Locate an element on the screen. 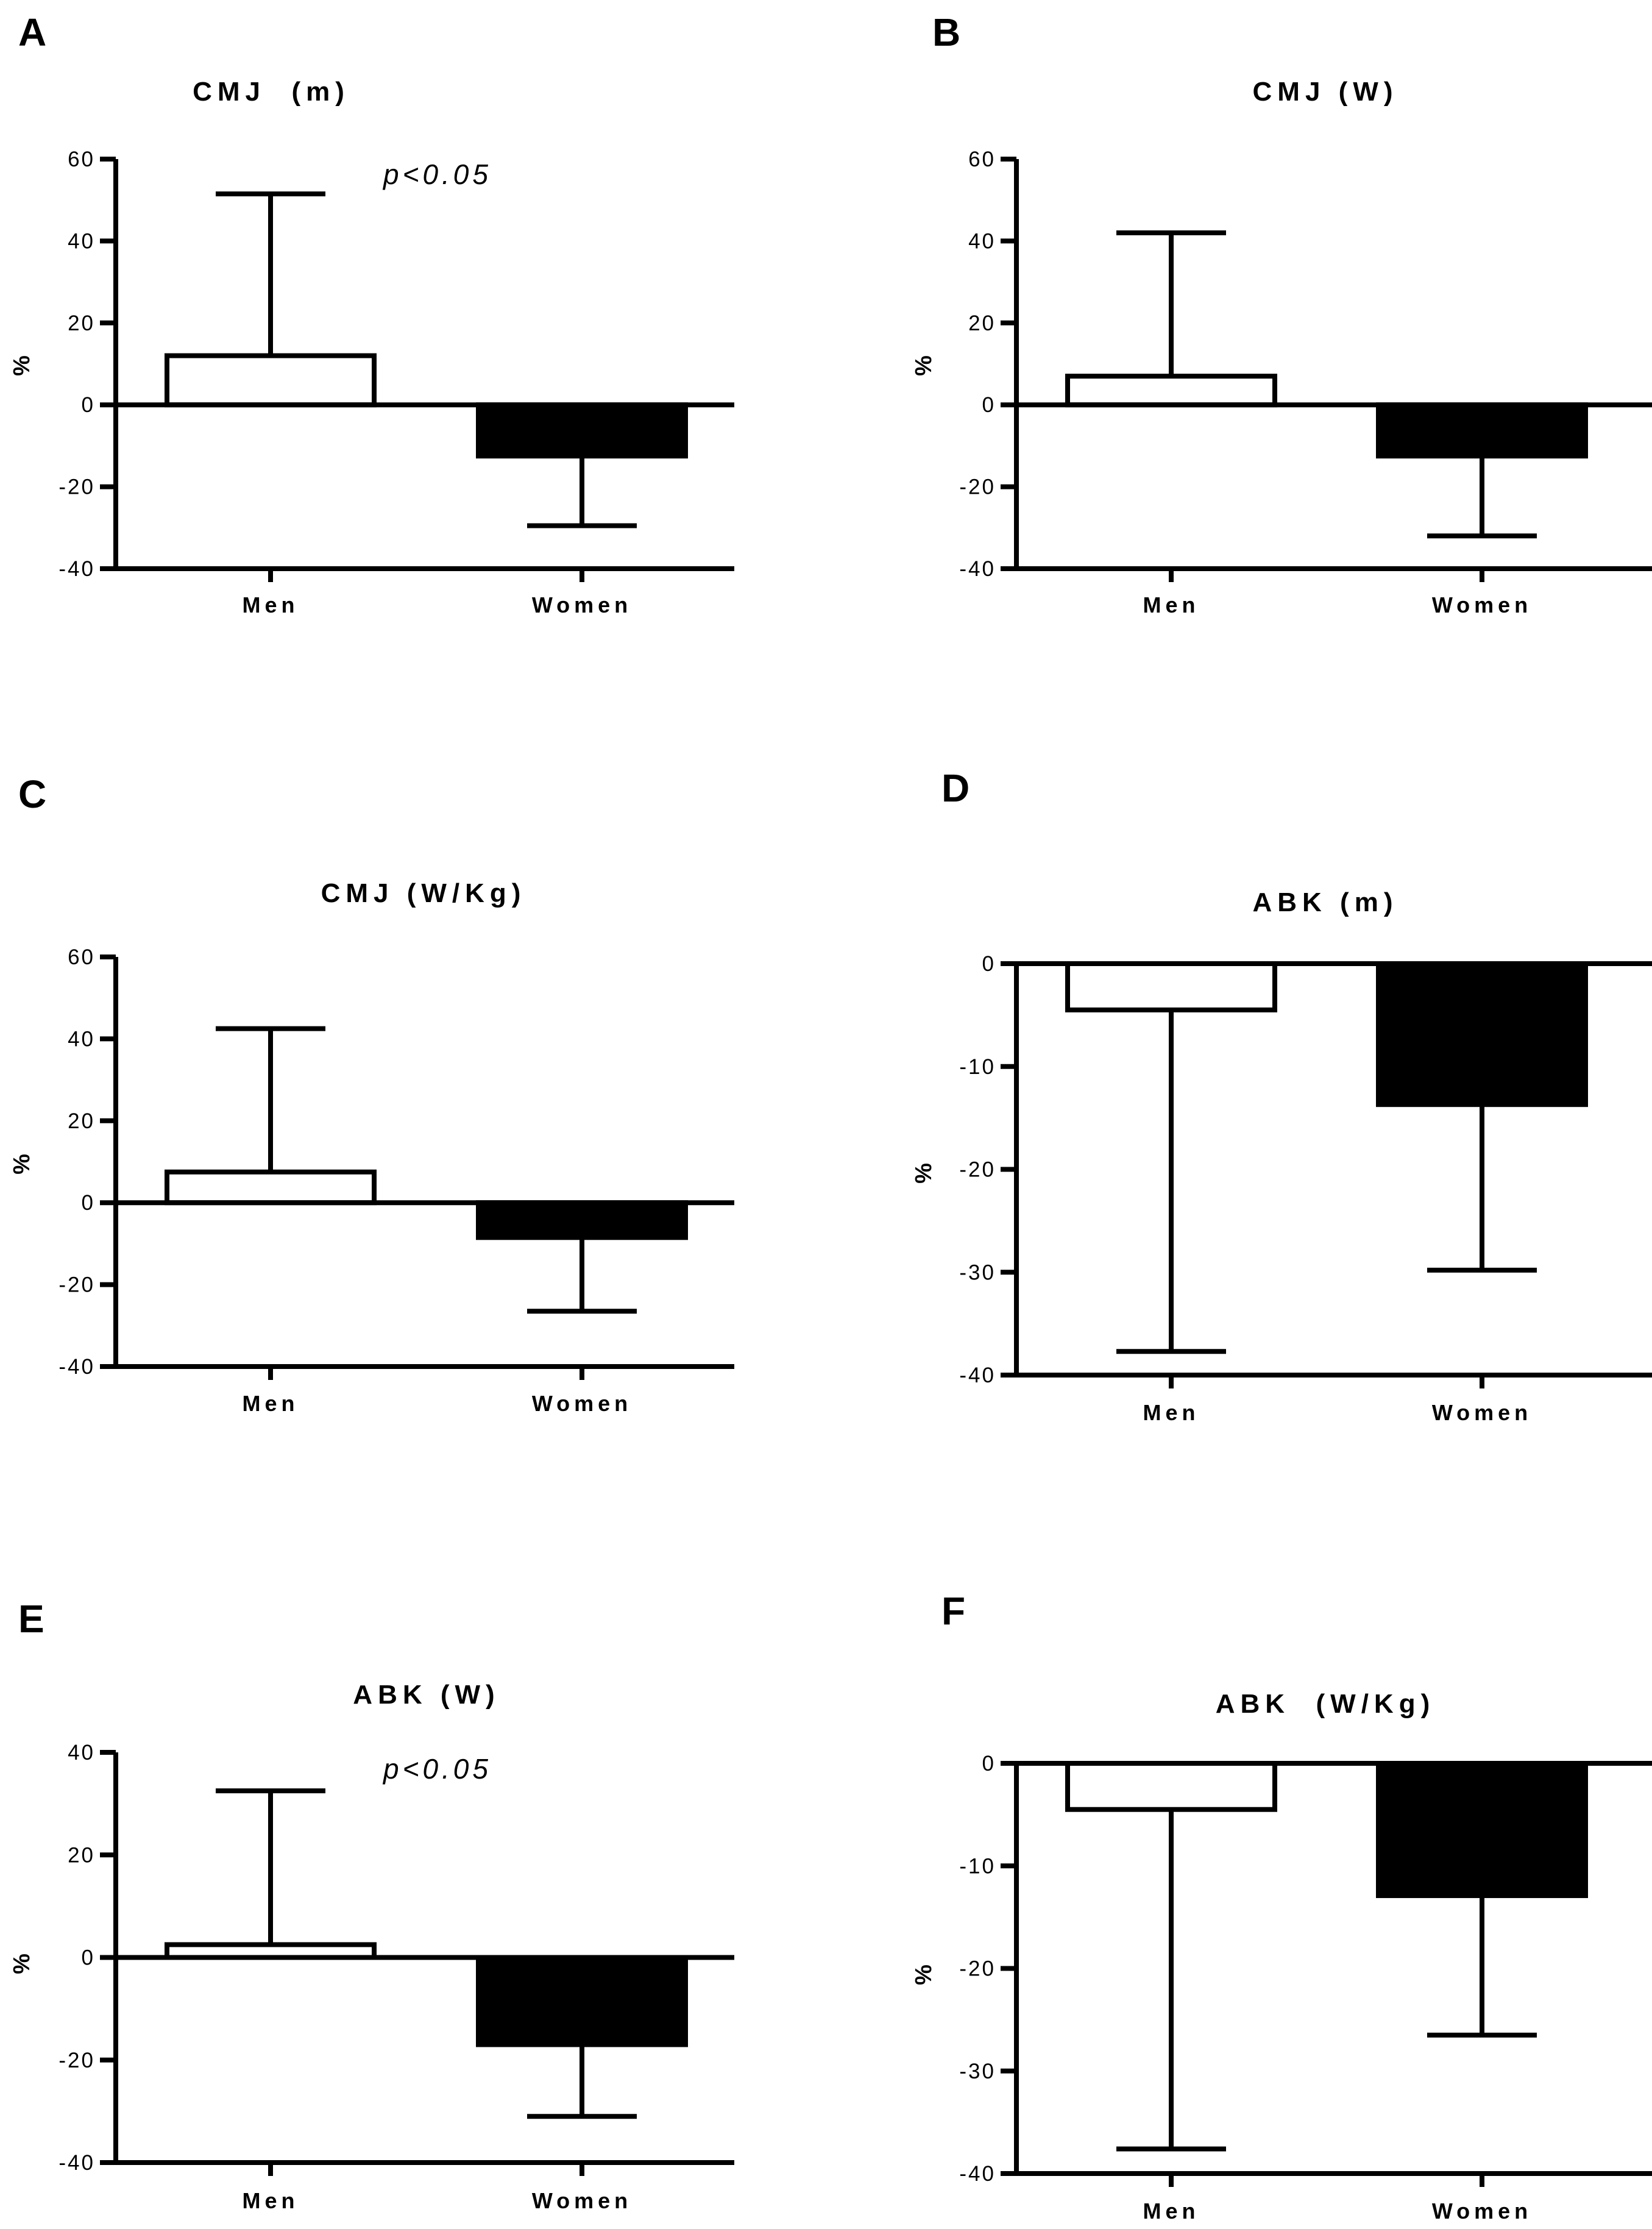  panel-letter: F is located at coordinates (953, 1611).